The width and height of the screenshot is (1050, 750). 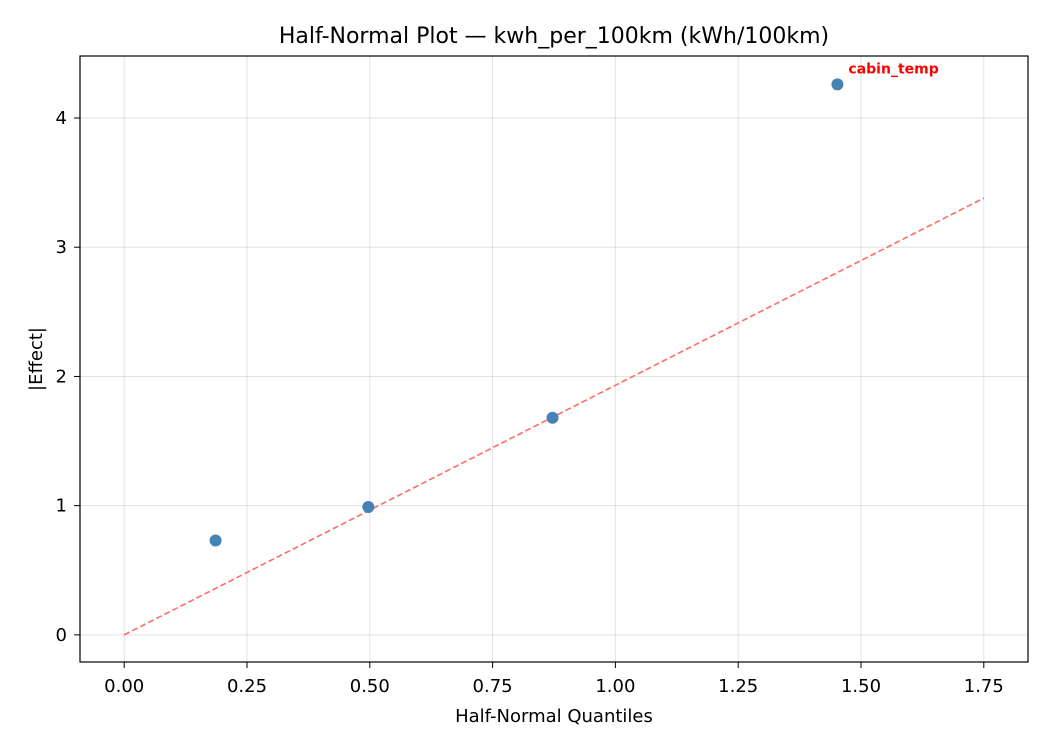 I want to click on x-tick-label: 1.50, so click(x=861, y=686).